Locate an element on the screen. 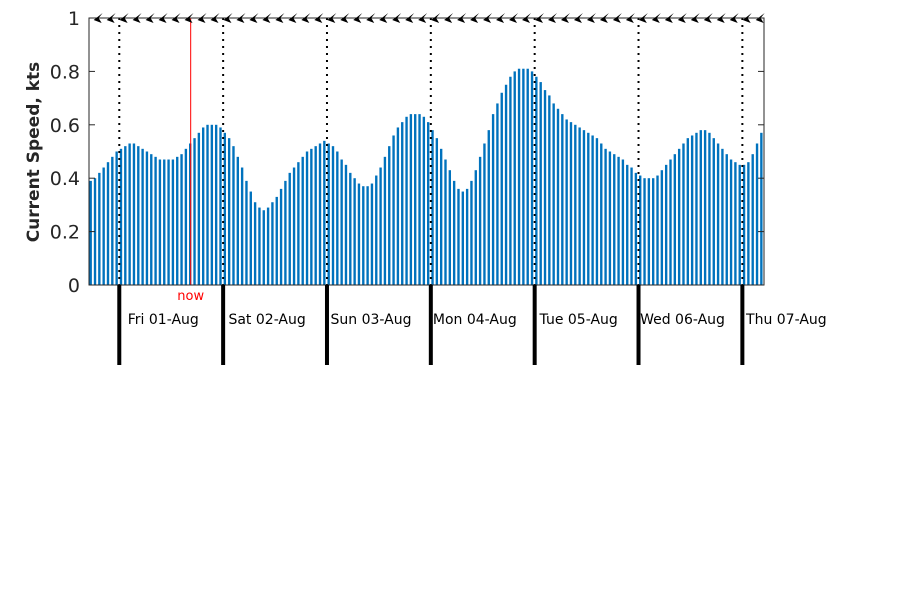 Image resolution: width=900 pixels, height=600 pixels. y-tick-label: 1 is located at coordinates (74, 19).